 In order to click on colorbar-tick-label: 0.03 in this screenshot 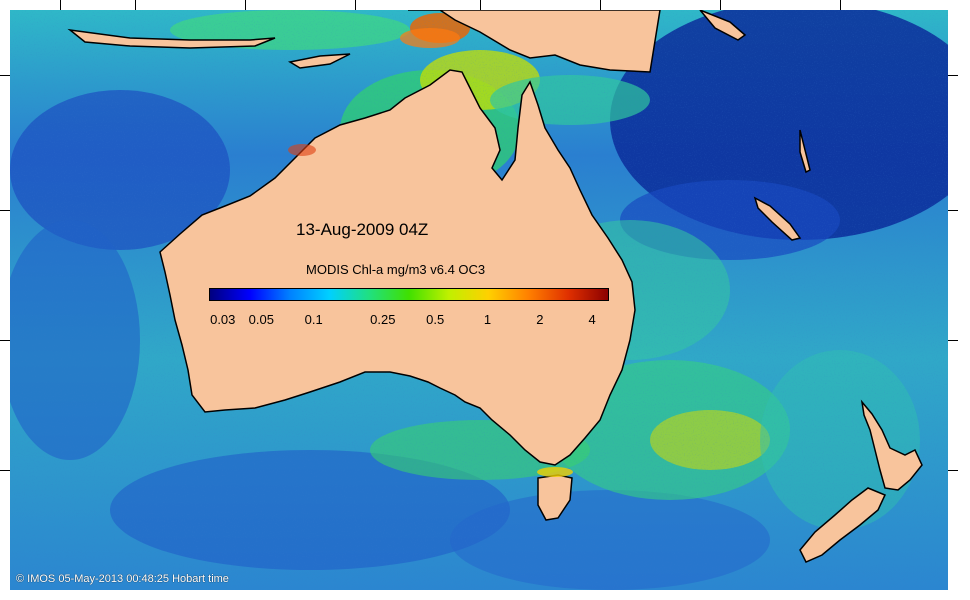, I will do `click(223, 319)`.